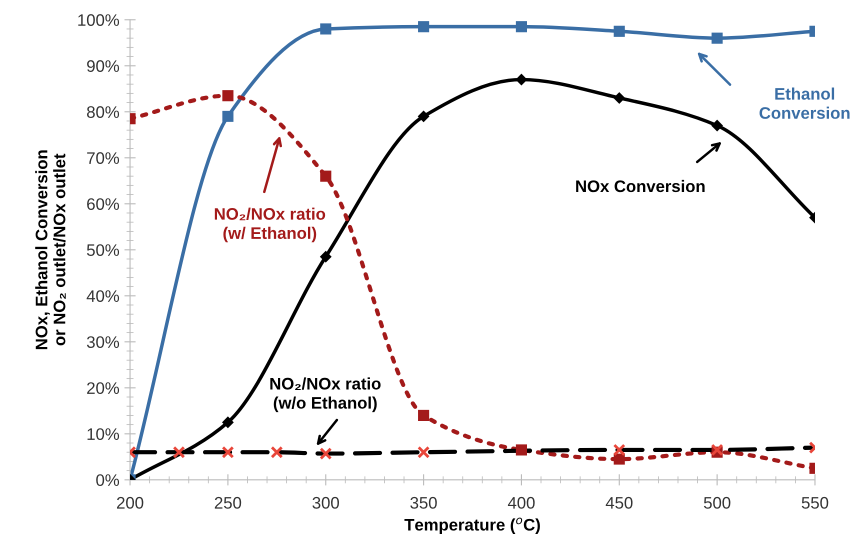 The image size is (867, 549). What do you see at coordinates (103, 66) in the screenshot?
I see `y-tick-label: 90%` at bounding box center [103, 66].